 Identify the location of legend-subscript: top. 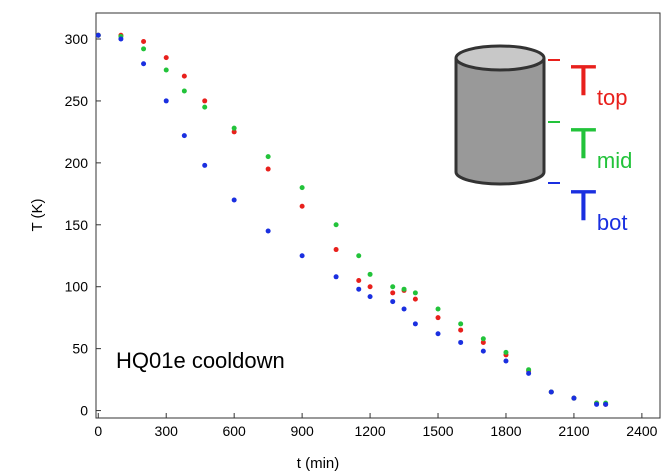
(612, 97).